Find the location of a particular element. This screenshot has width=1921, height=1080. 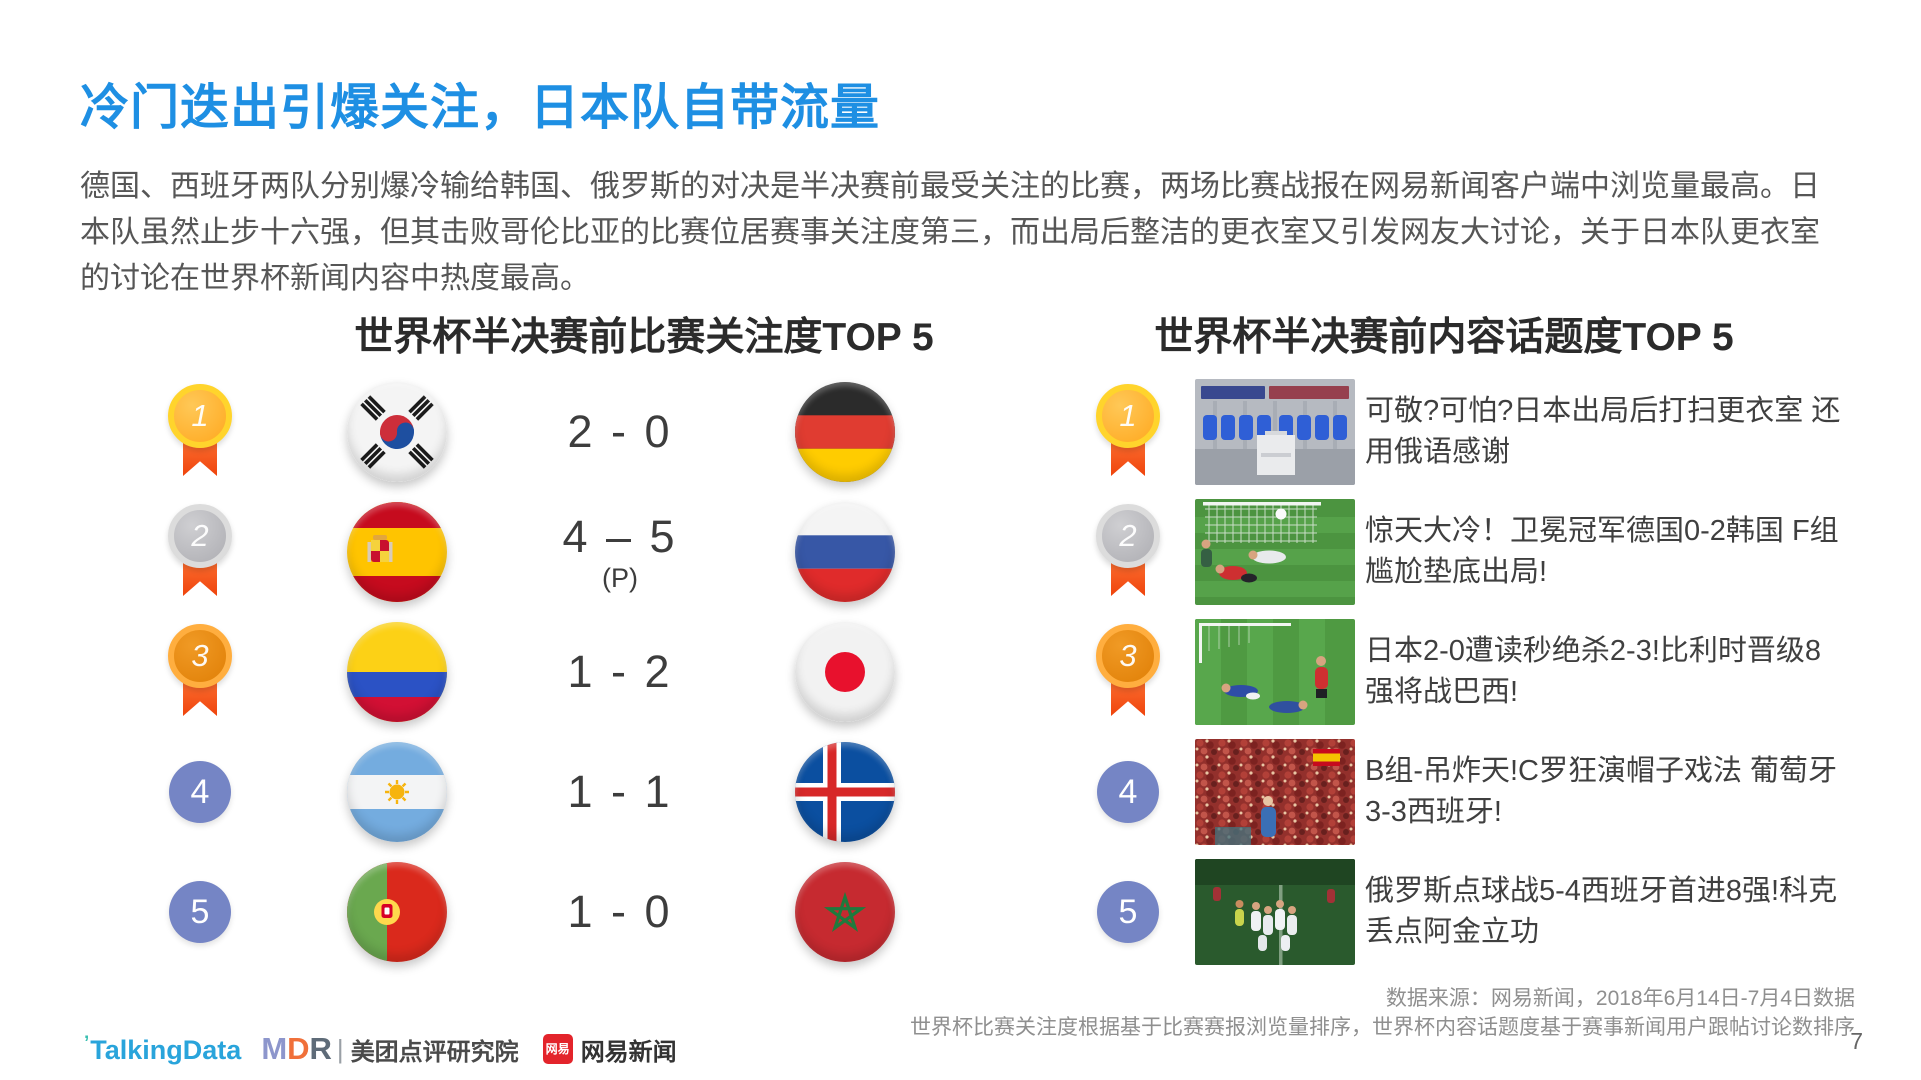

topic-row-1: 1 可敬?可怕?日本出局后打扫更衣室 还 用俄语感谢 is located at coordinates (1465, 432).